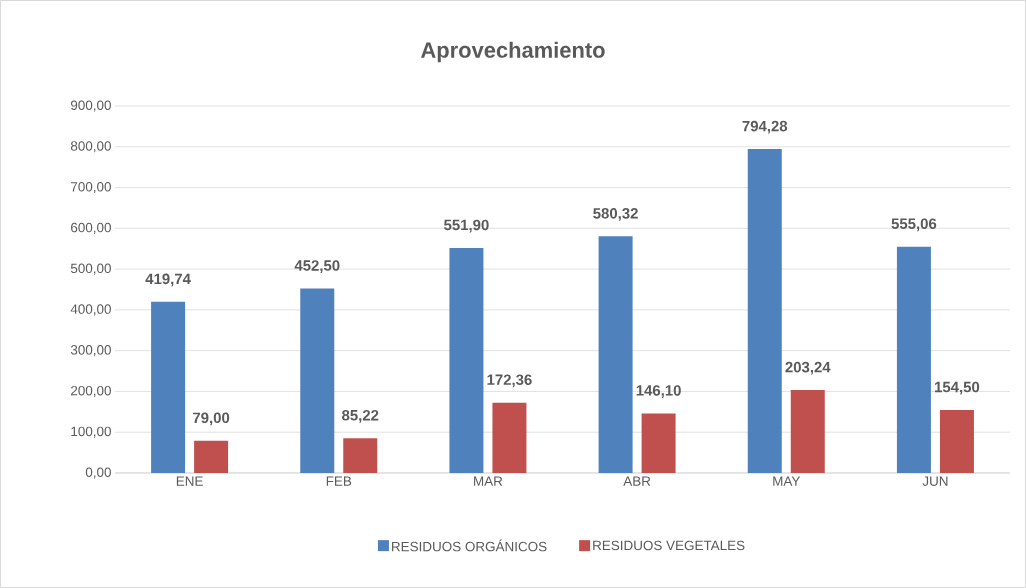  I want to click on data-label: 203,24, so click(808, 368).